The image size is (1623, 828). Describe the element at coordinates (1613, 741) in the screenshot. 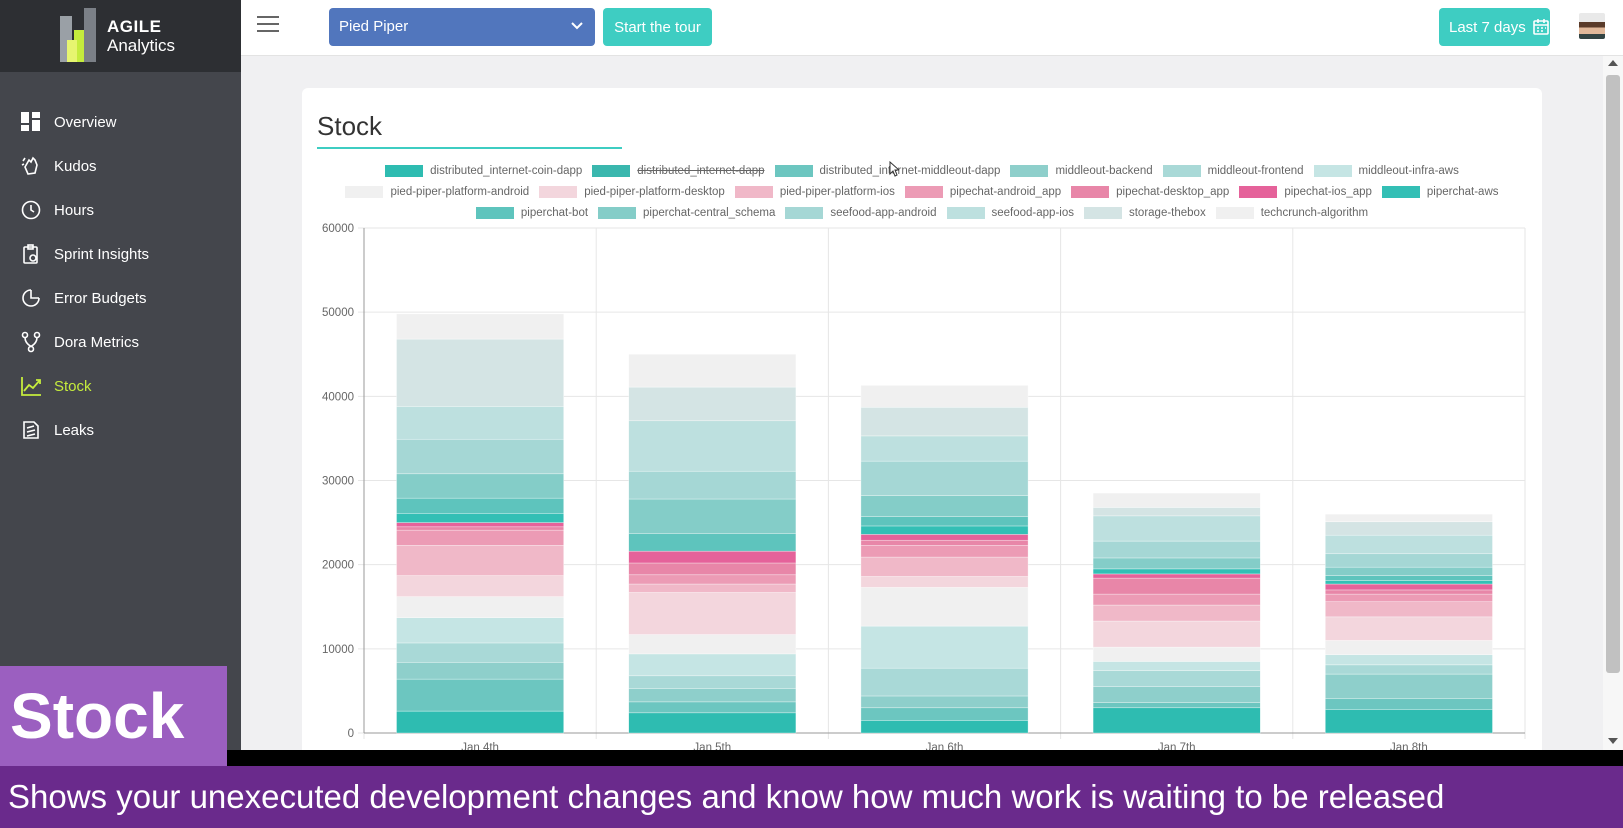

I see `scroll-down-icon` at that location.